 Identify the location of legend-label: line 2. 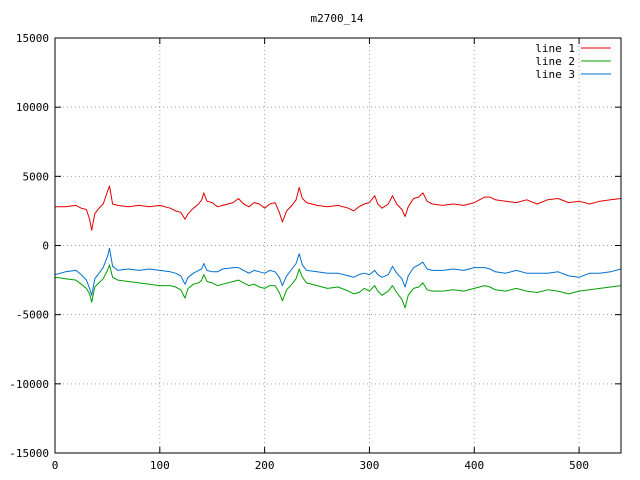
(555, 61).